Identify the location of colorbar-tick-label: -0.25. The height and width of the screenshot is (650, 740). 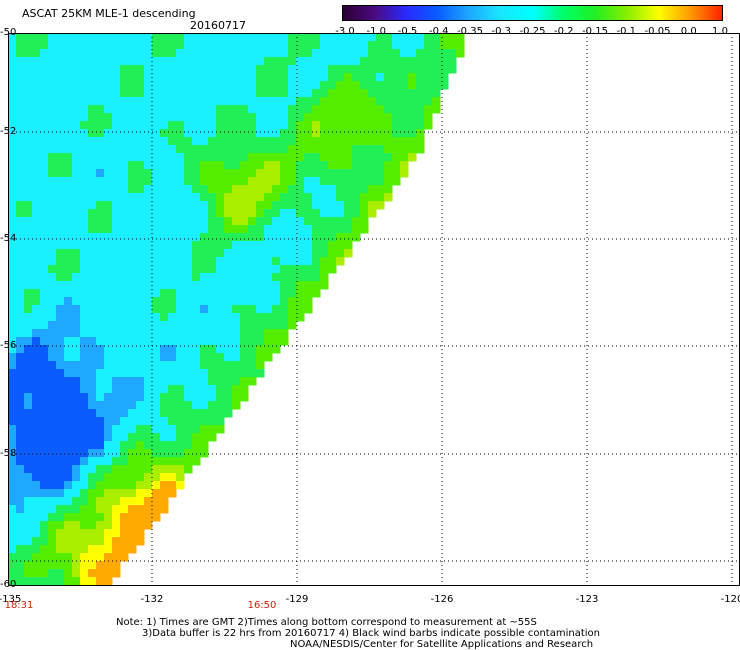
(532, 31).